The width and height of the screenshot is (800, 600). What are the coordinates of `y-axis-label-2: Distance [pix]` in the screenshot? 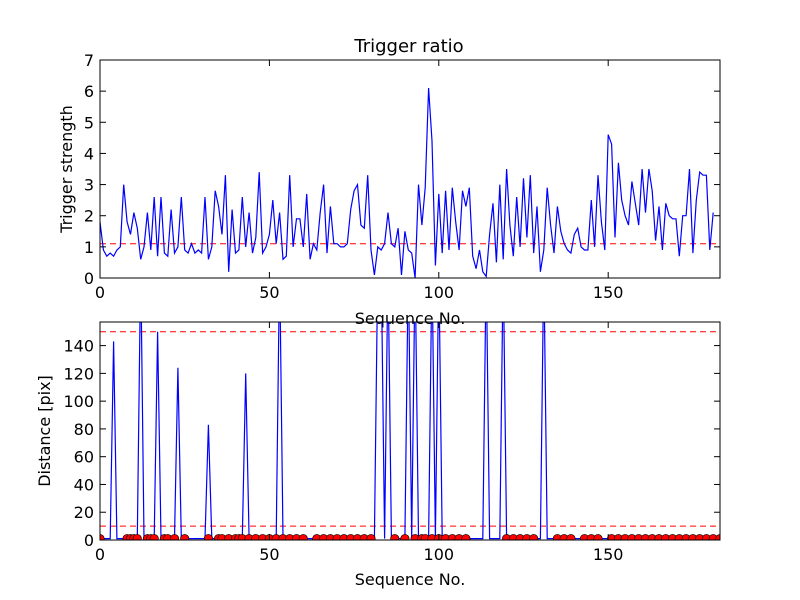 It's located at (44, 431).